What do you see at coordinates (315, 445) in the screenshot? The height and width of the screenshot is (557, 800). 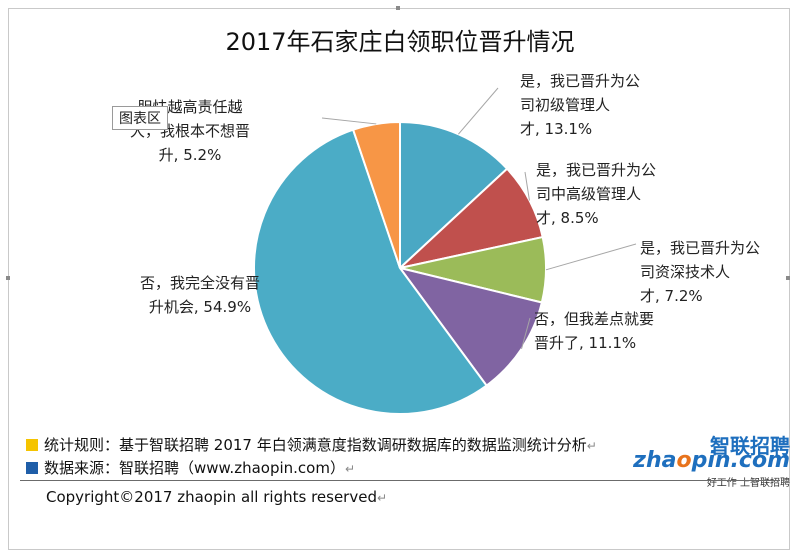 I see `stat-rule-text: 统计规则：基于智联招聘 2017 年白领满意度指数调研数据库的数据监测统计分析` at bounding box center [315, 445].